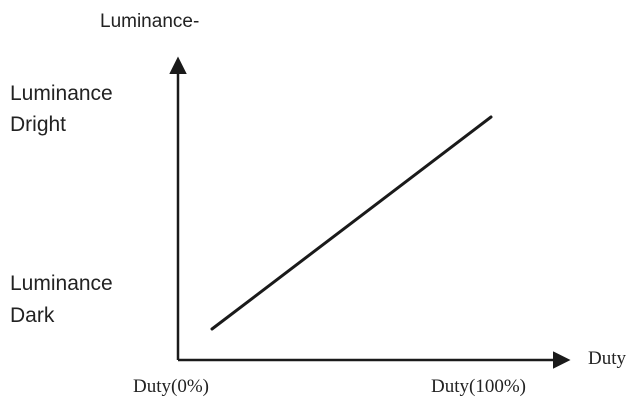 Image resolution: width=637 pixels, height=407 pixels. Describe the element at coordinates (171, 386) in the screenshot. I see `x-tick-label-left: Duty(0%)` at that location.